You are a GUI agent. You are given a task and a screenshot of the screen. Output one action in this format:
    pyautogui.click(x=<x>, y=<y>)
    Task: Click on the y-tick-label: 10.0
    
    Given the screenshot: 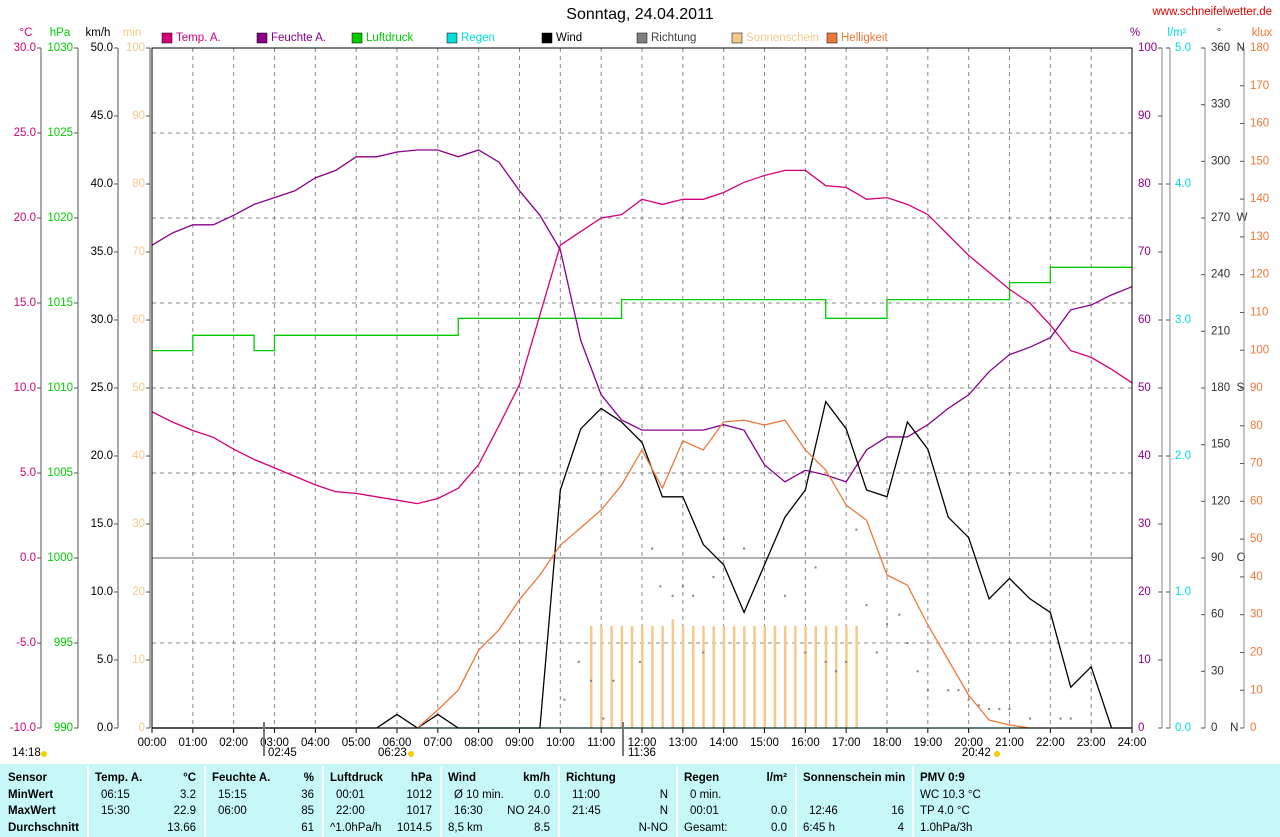 What is the action you would take?
    pyautogui.click(x=102, y=592)
    